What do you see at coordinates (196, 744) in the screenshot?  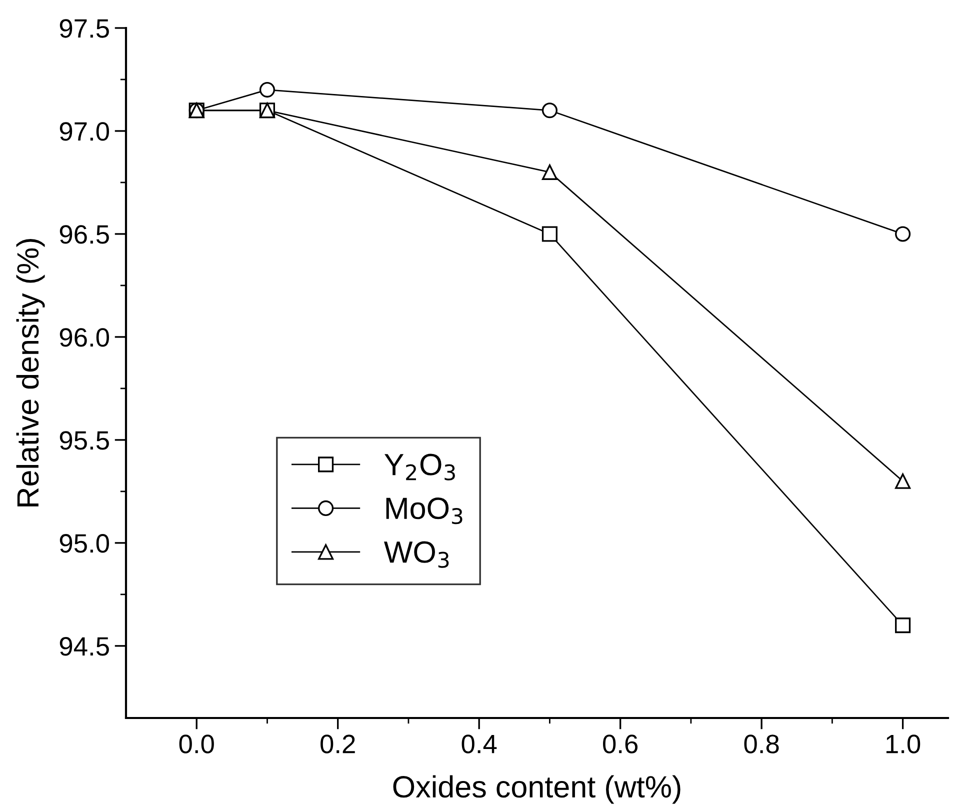 I see `x-tick-label: 0.0` at bounding box center [196, 744].